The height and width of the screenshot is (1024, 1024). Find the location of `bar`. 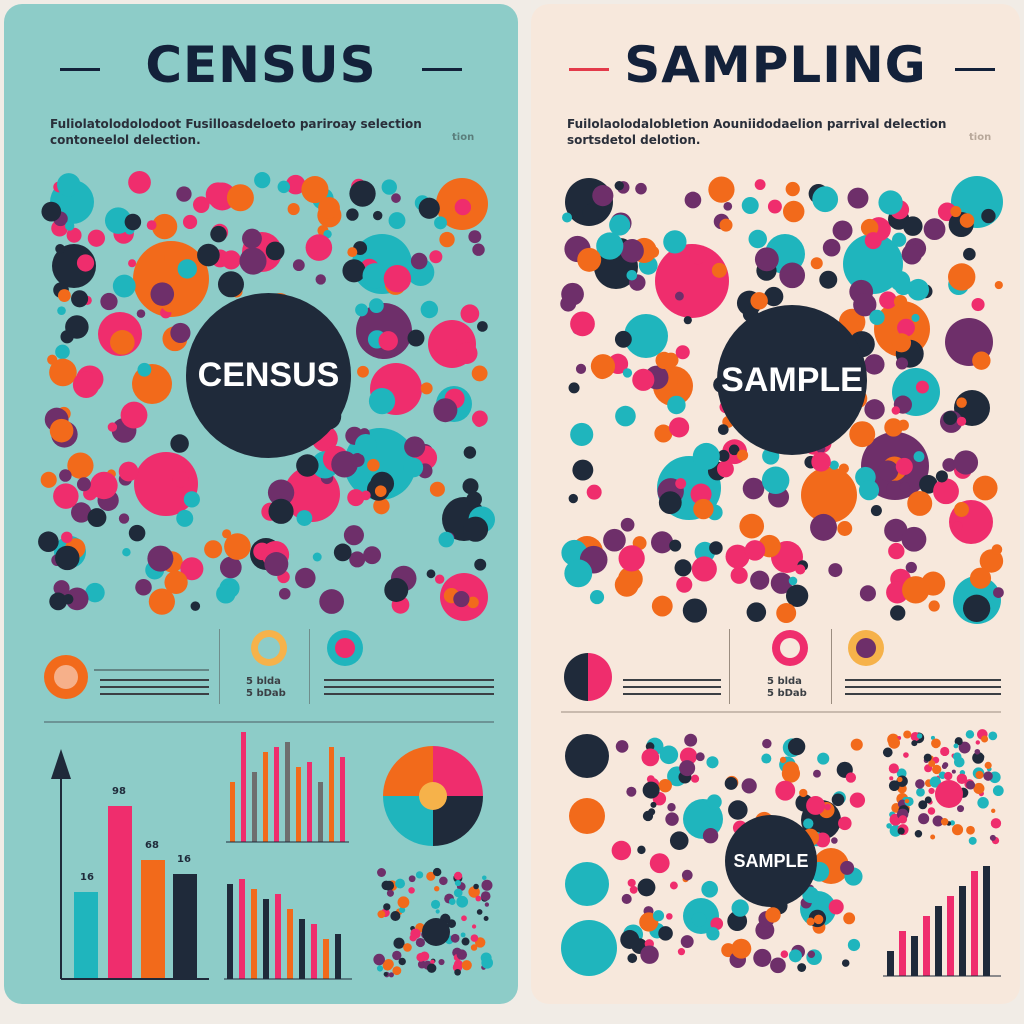

bar is located at coordinates (86, 935).